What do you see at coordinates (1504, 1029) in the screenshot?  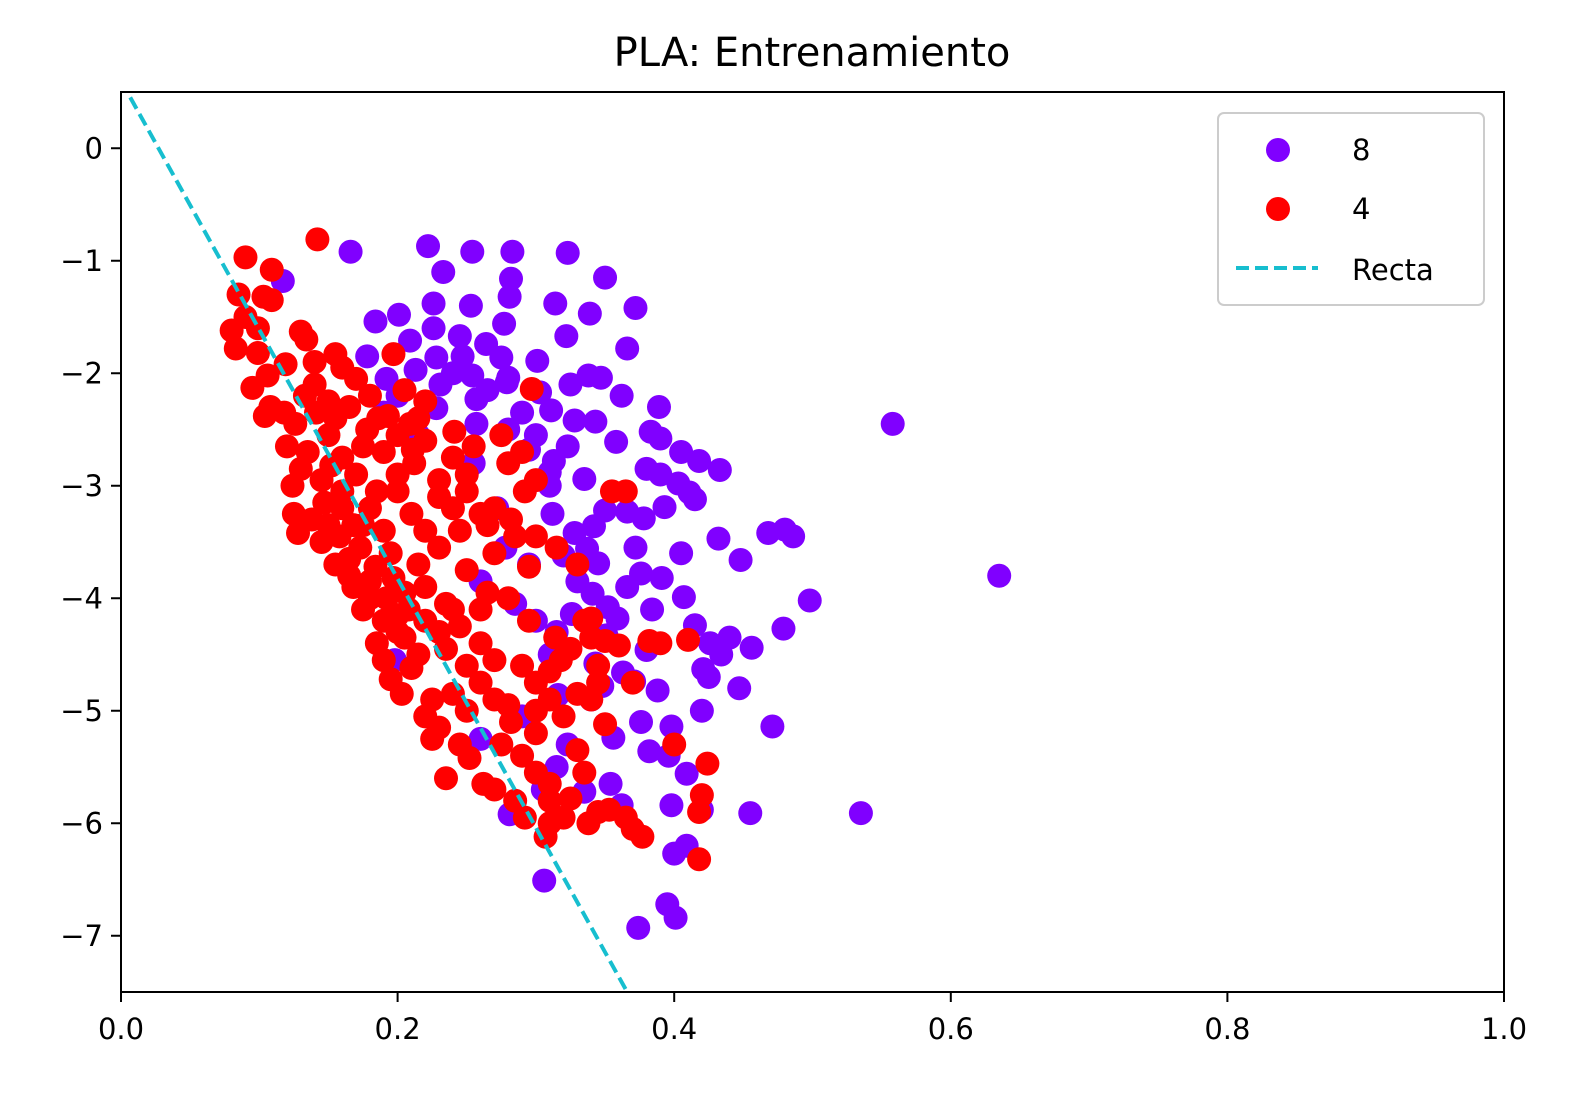 I see `x-tick-label: 1.0` at bounding box center [1504, 1029].